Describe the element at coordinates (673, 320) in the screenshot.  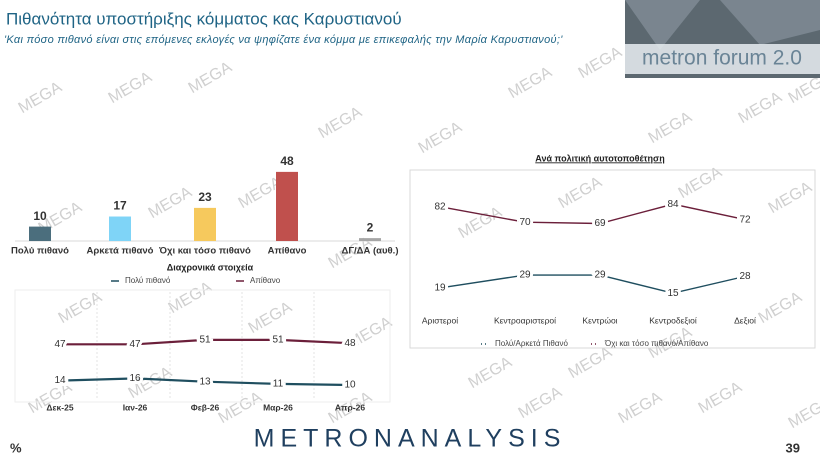
I see `x-tick-label: Κεντροδεξιοί` at that location.